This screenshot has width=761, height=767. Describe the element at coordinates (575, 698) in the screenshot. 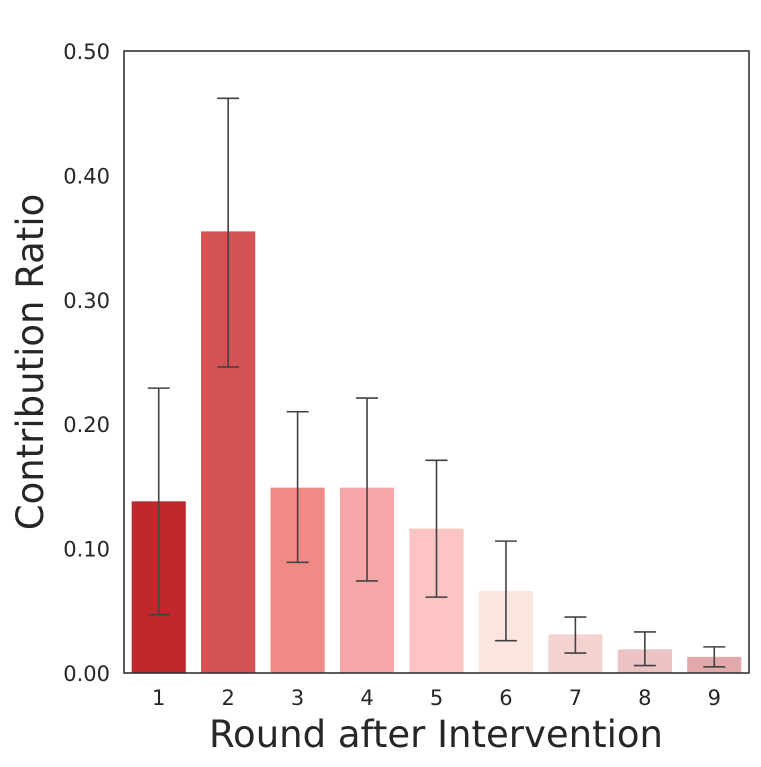

I see `x-tick-label-7: 7` at that location.